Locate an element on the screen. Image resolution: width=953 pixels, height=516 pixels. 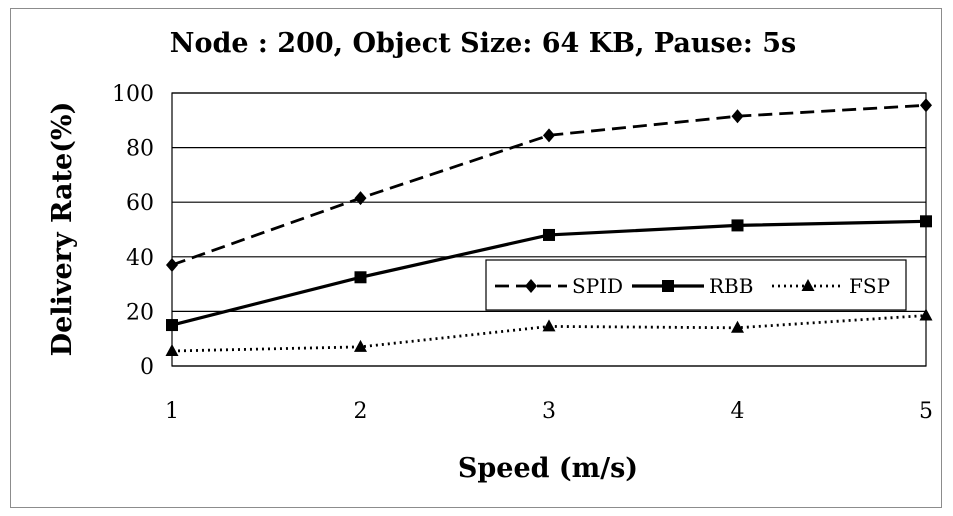
x-tick-labels: 1 2 3 4 5 is located at coordinates (549, 411).